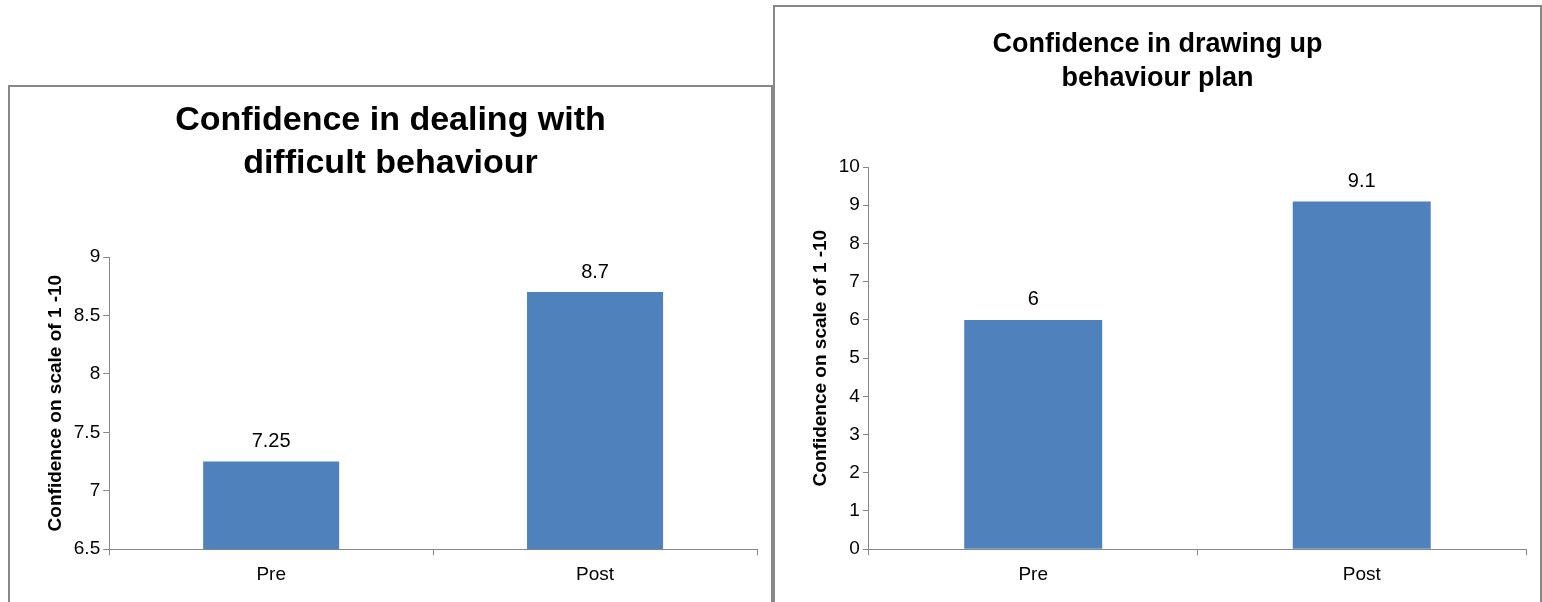  I want to click on y-tick-label: 3, so click(854, 433).